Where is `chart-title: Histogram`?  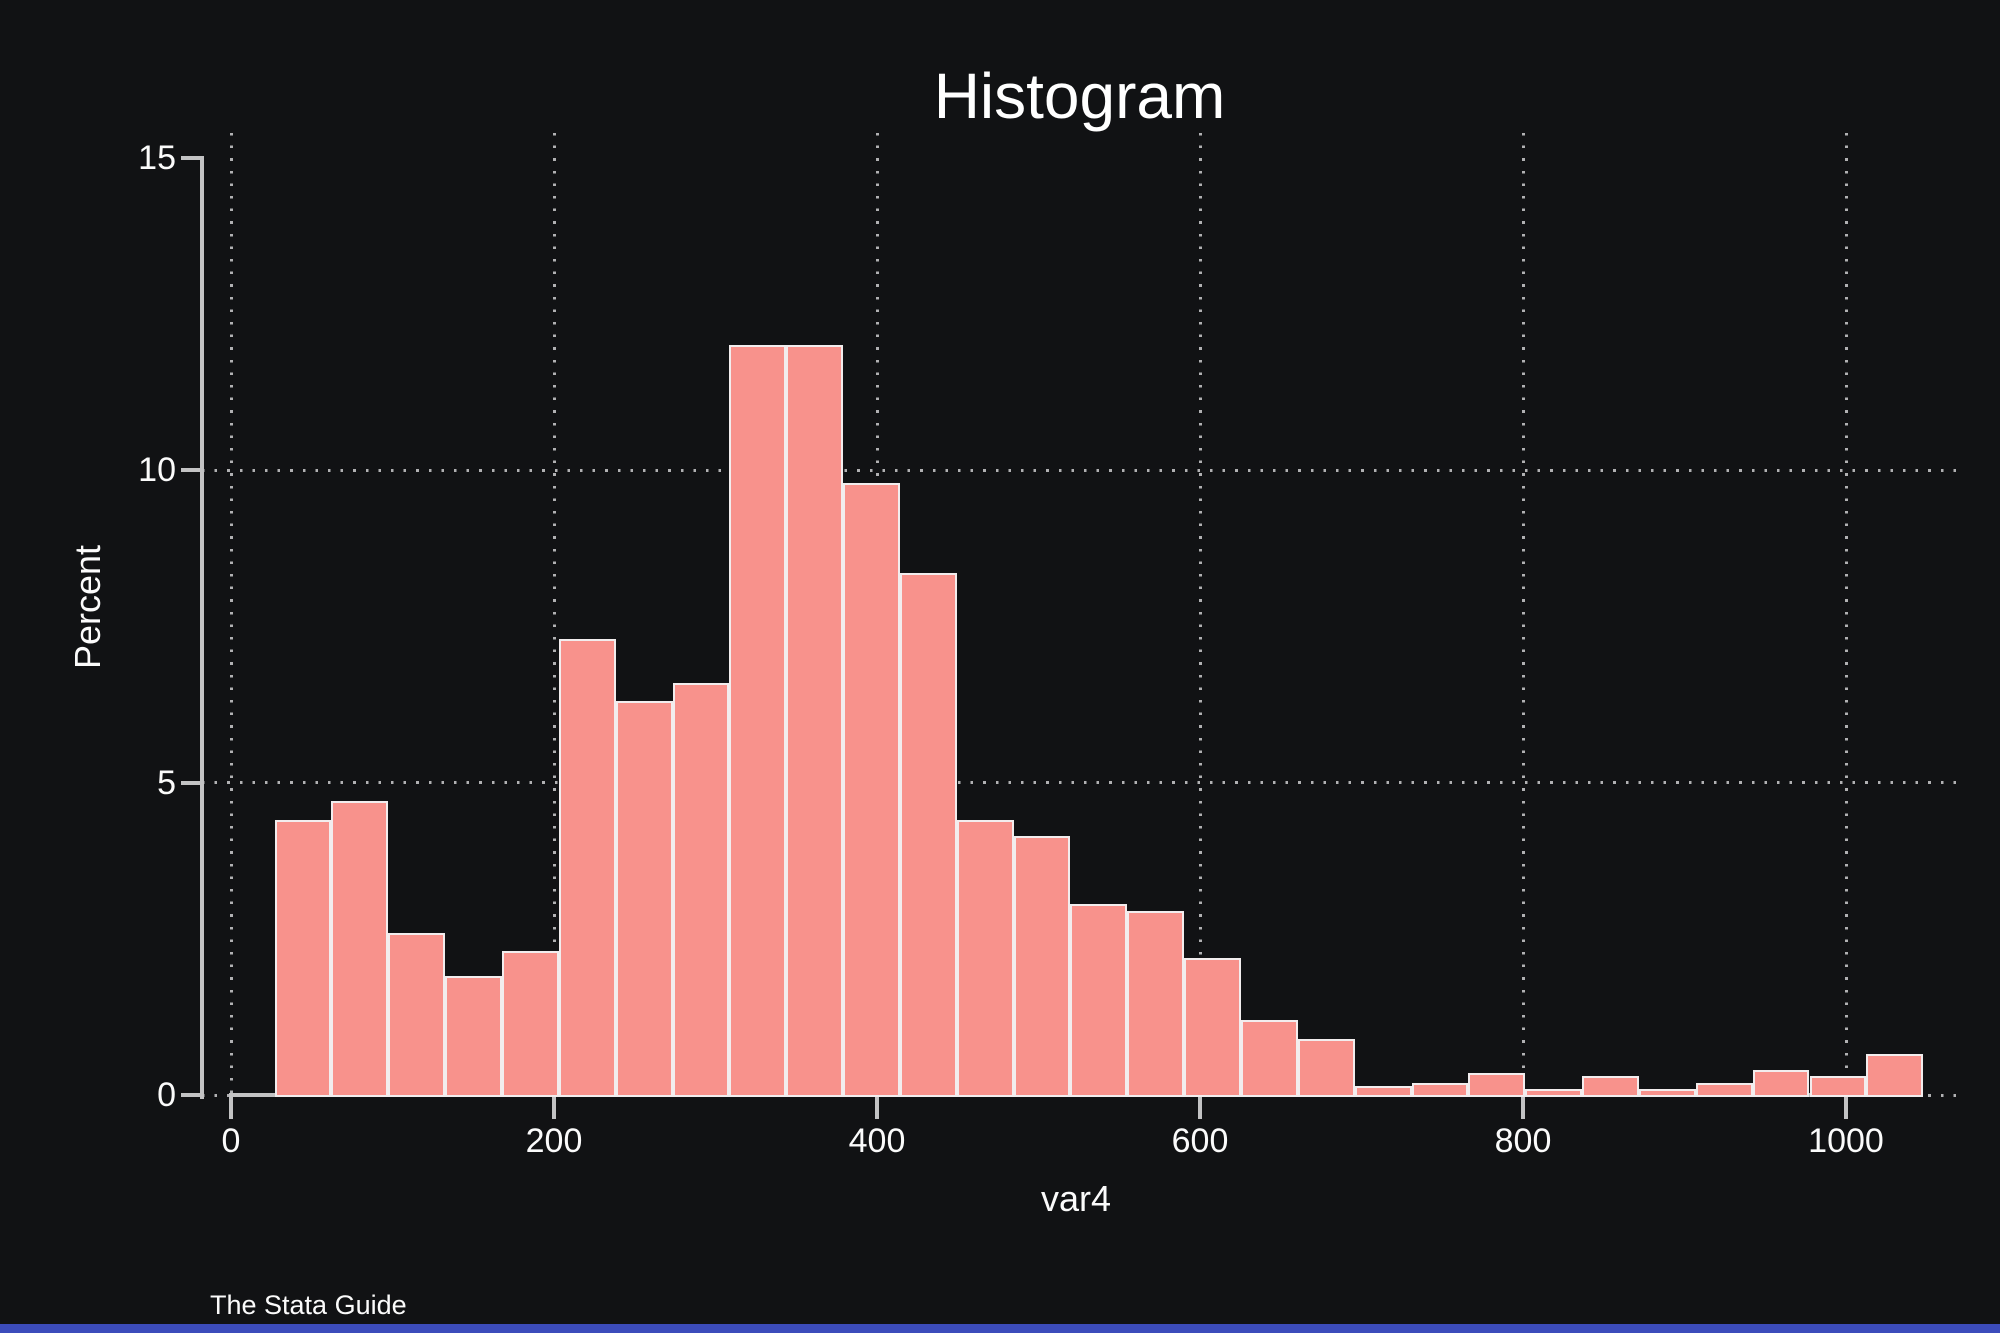 chart-title: Histogram is located at coordinates (1079, 96).